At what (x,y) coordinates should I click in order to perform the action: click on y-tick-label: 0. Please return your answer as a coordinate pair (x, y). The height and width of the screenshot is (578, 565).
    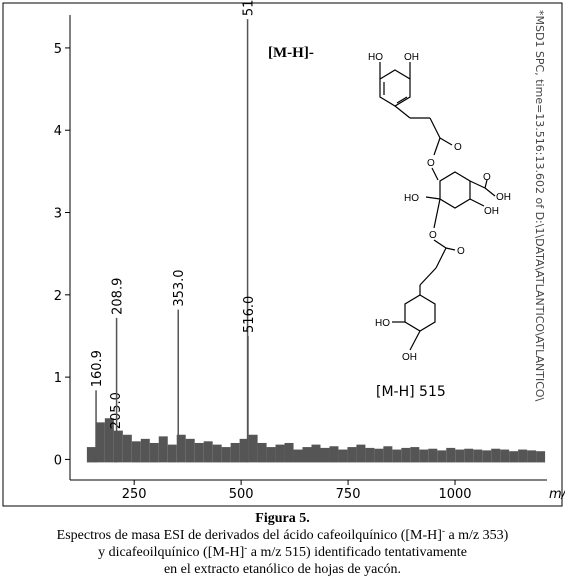
    Looking at the image, I should click on (58, 460).